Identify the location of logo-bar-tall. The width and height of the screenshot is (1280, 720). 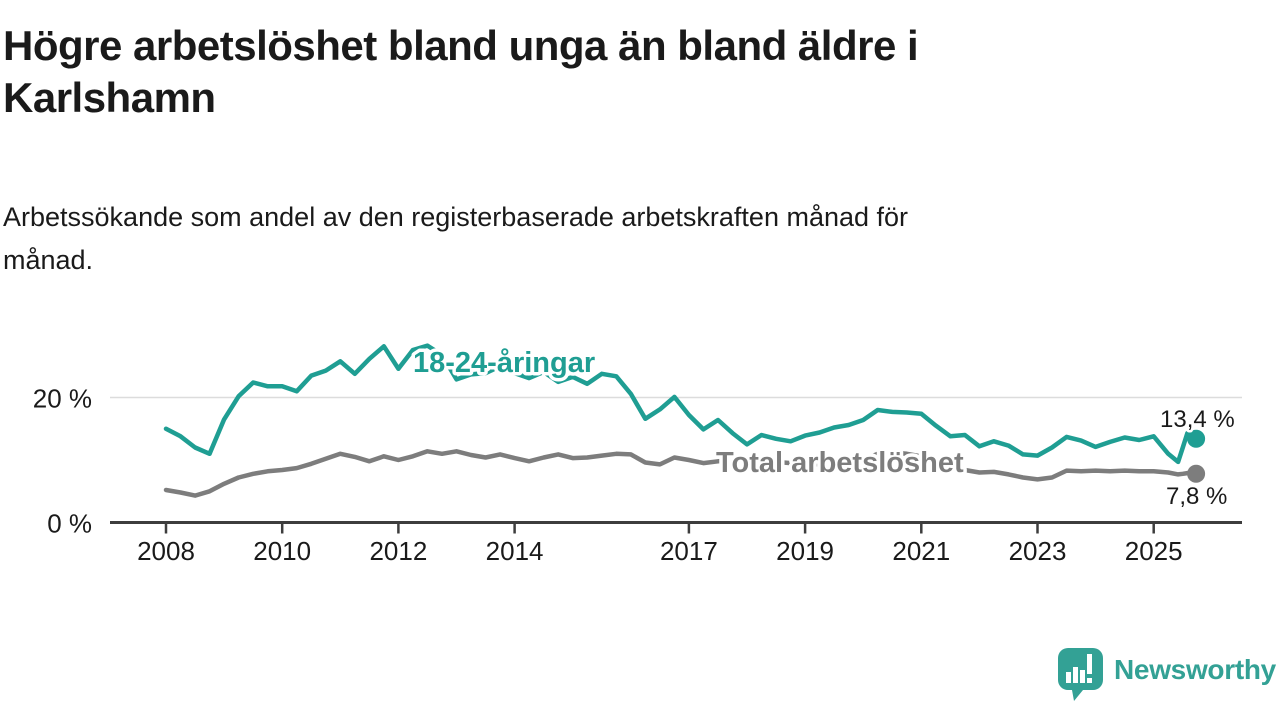
(1075, 675).